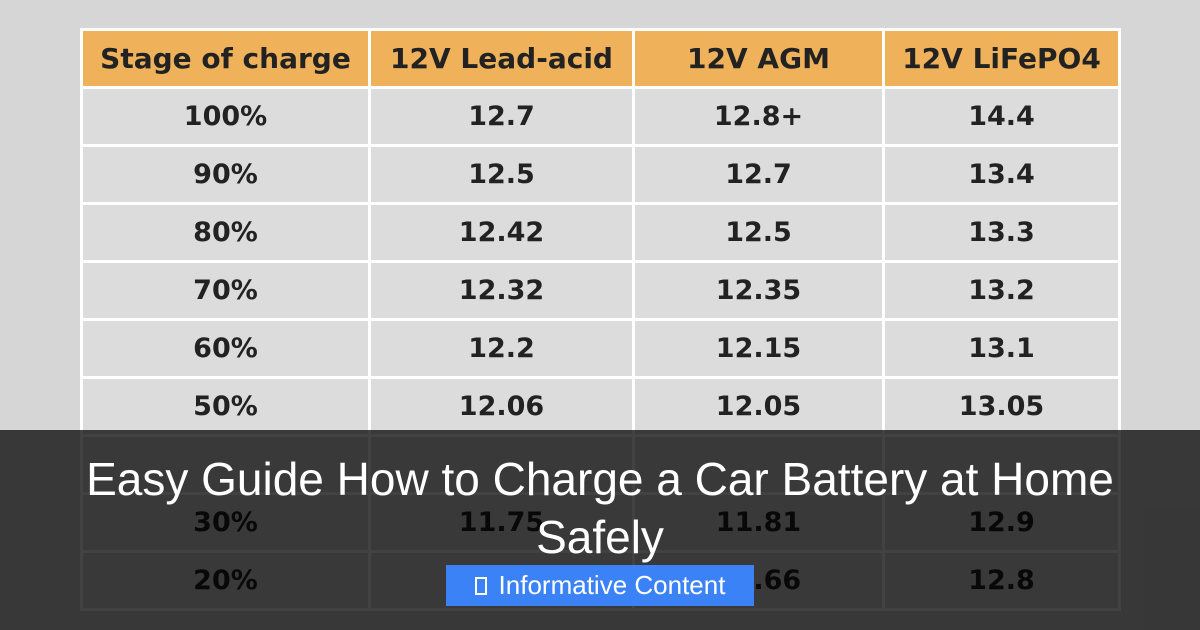  I want to click on badge-icon, so click(480, 585).